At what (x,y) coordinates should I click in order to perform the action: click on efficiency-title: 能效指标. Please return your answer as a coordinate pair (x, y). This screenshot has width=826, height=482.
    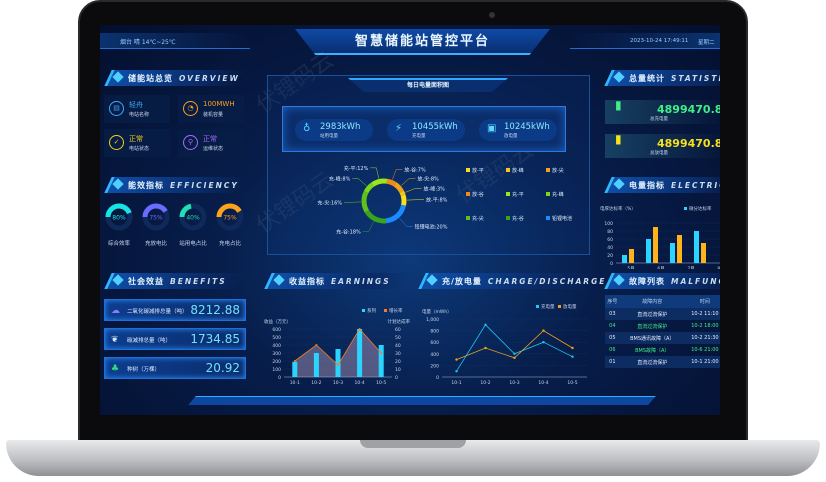
    Looking at the image, I should click on (146, 185).